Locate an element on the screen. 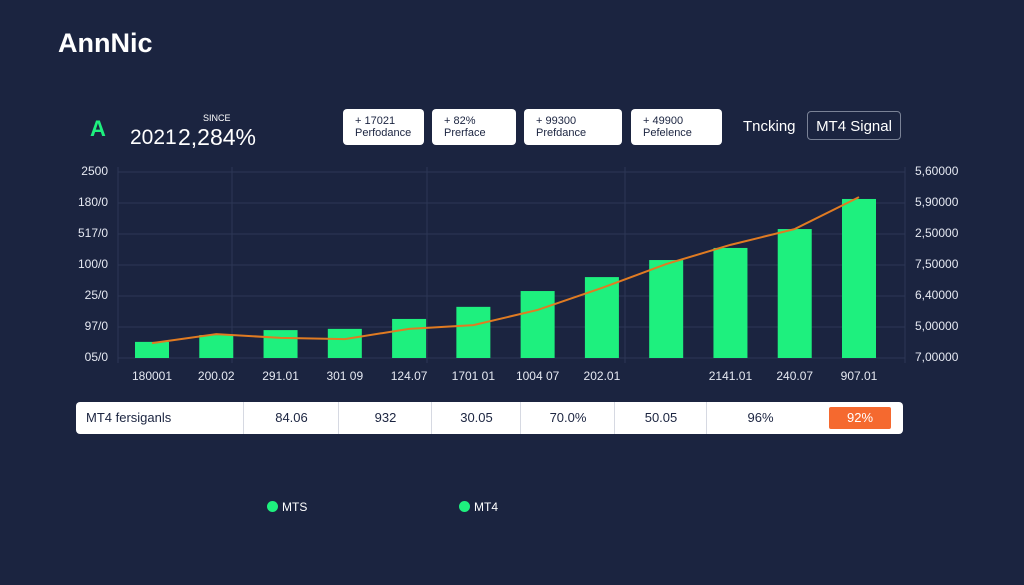 This screenshot has height=585, width=1024. card-value: + 49900 is located at coordinates (663, 121).